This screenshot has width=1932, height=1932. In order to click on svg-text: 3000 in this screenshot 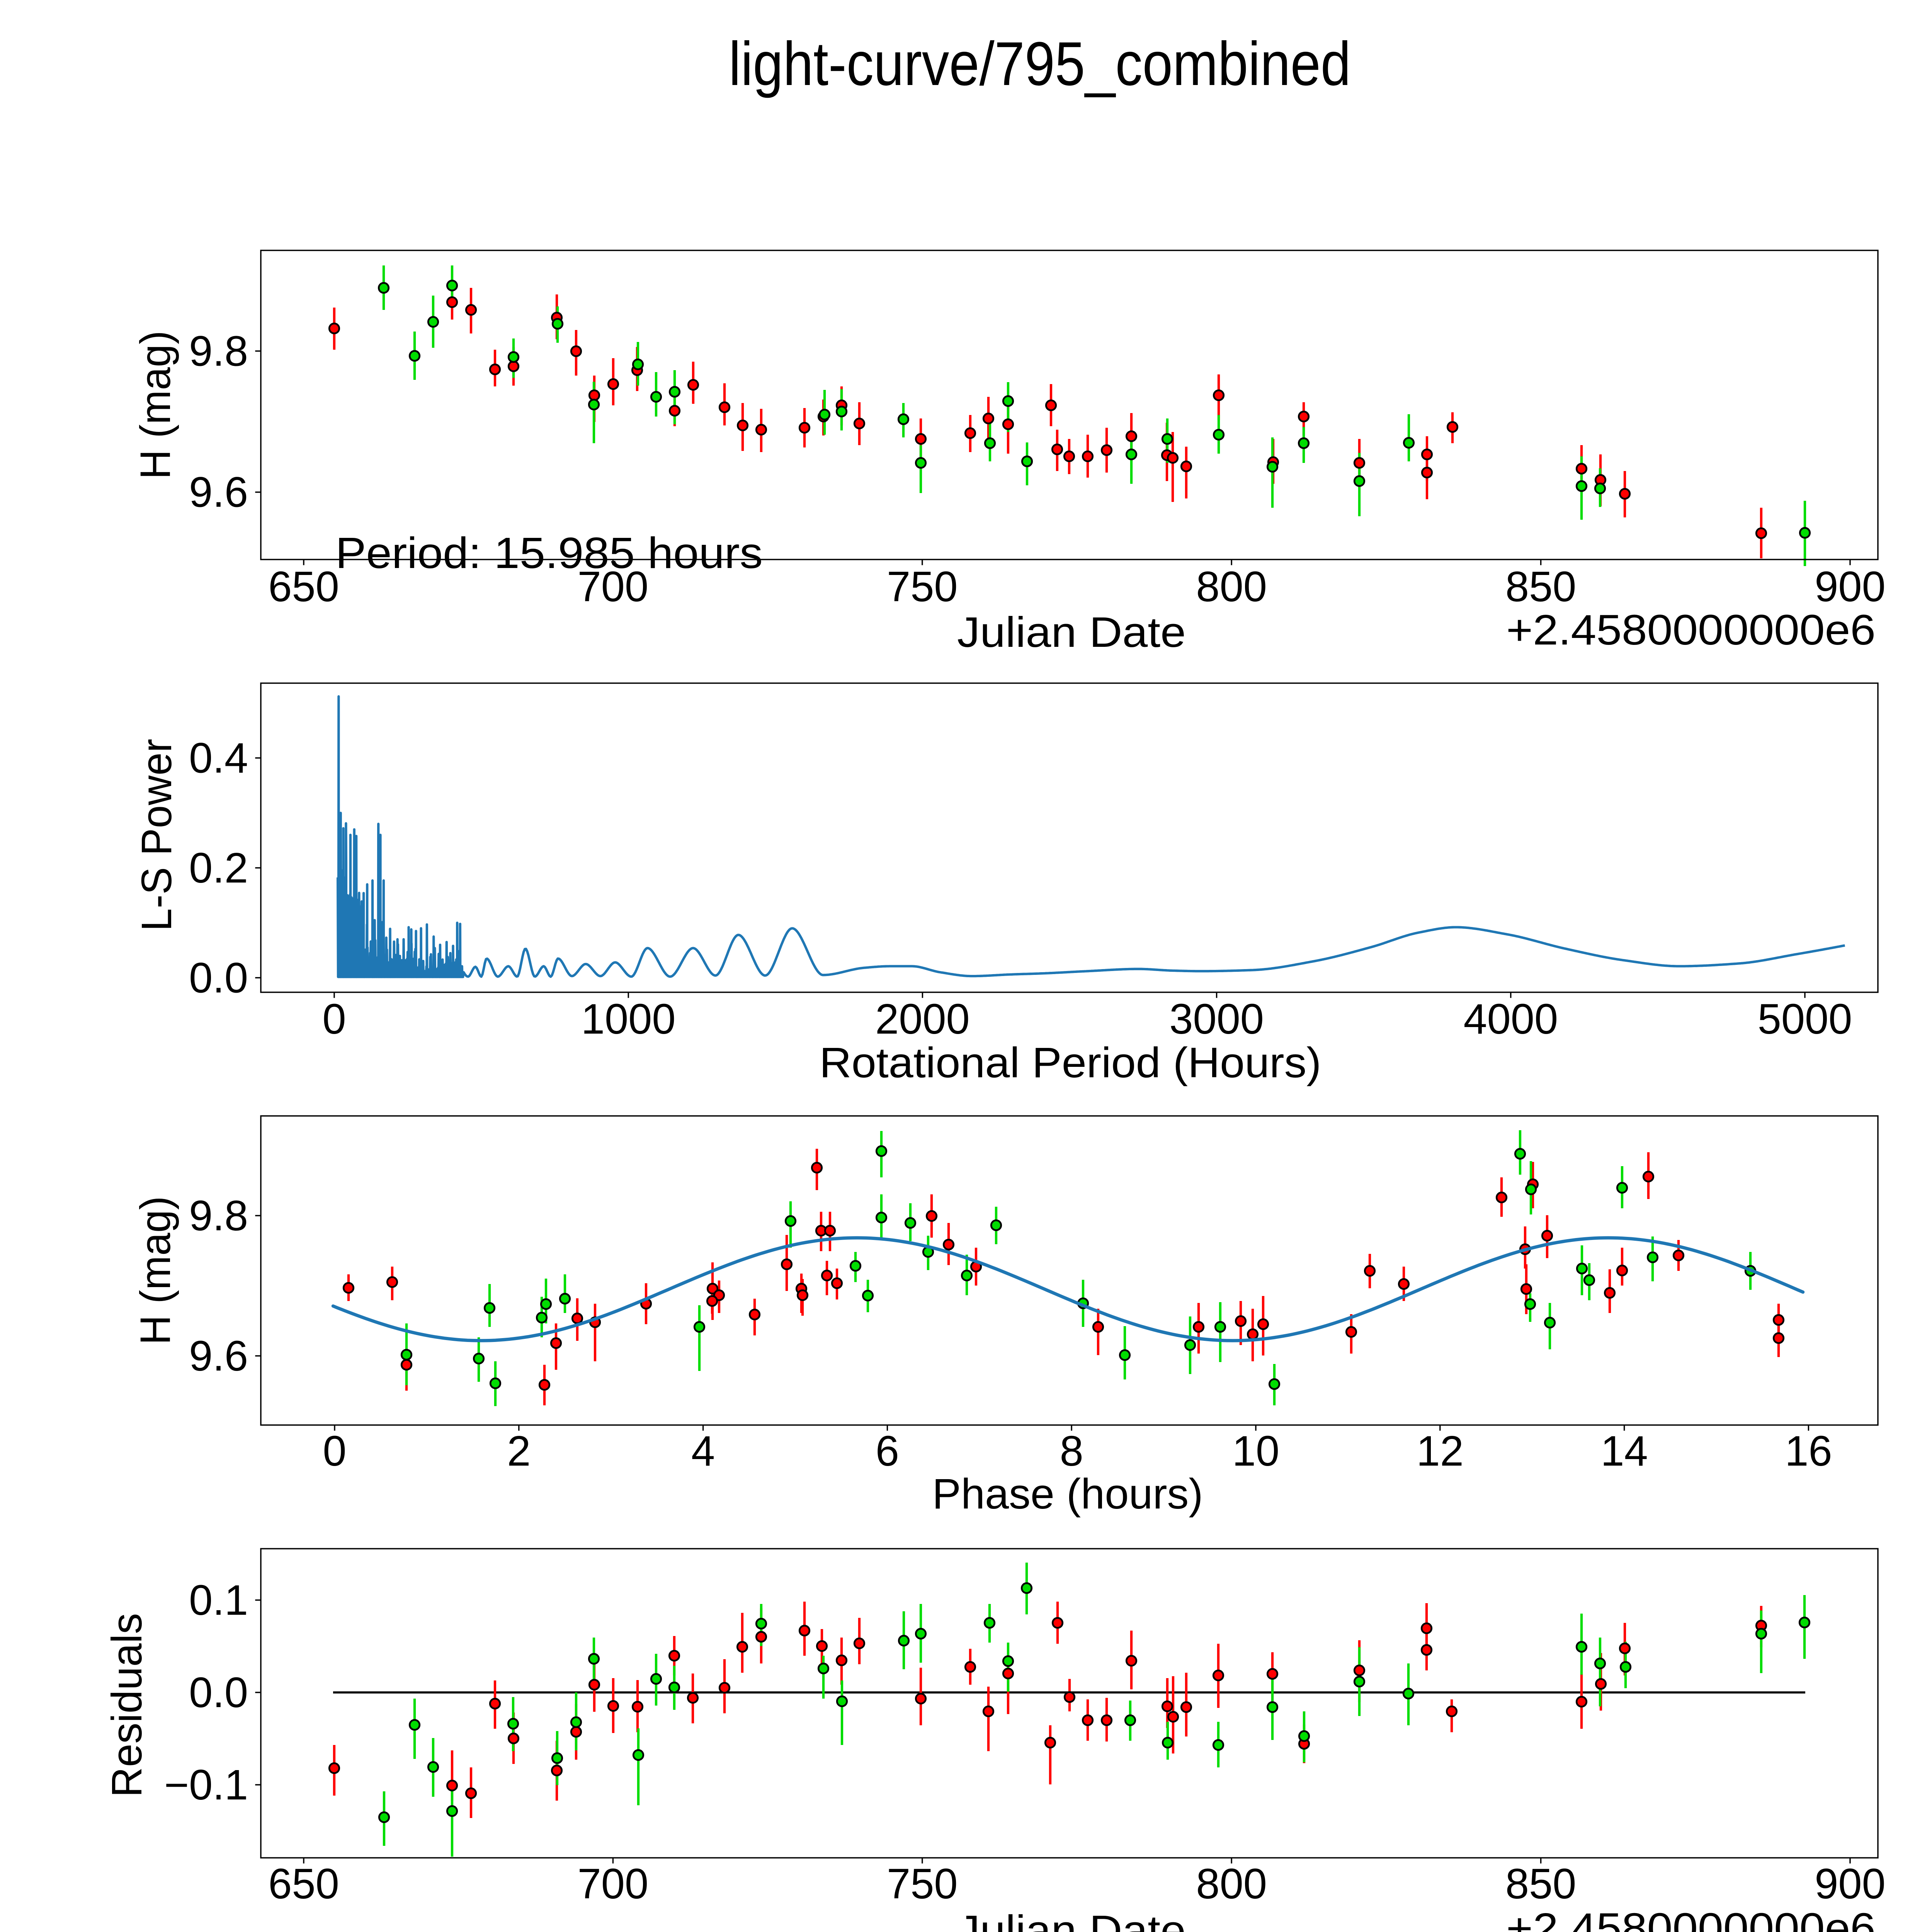, I will do `click(1217, 1019)`.